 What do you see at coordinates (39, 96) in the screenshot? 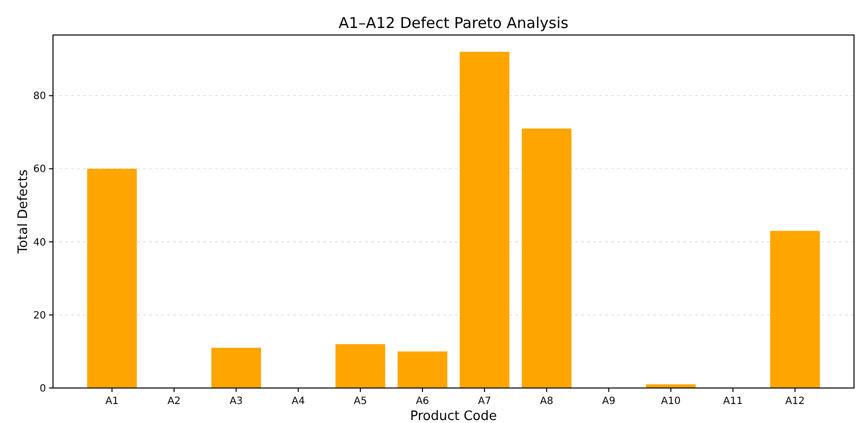
I see `y-tick-label: 80` at bounding box center [39, 96].